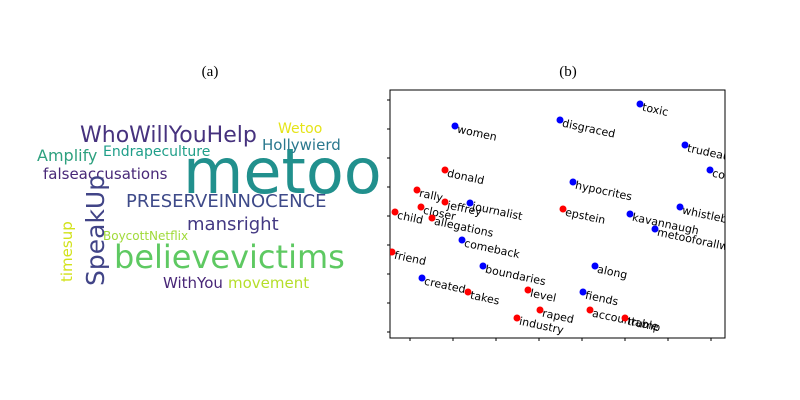 The width and height of the screenshot is (800, 400). What do you see at coordinates (588, 129) in the screenshot?
I see `point-label: disgraced` at bounding box center [588, 129].